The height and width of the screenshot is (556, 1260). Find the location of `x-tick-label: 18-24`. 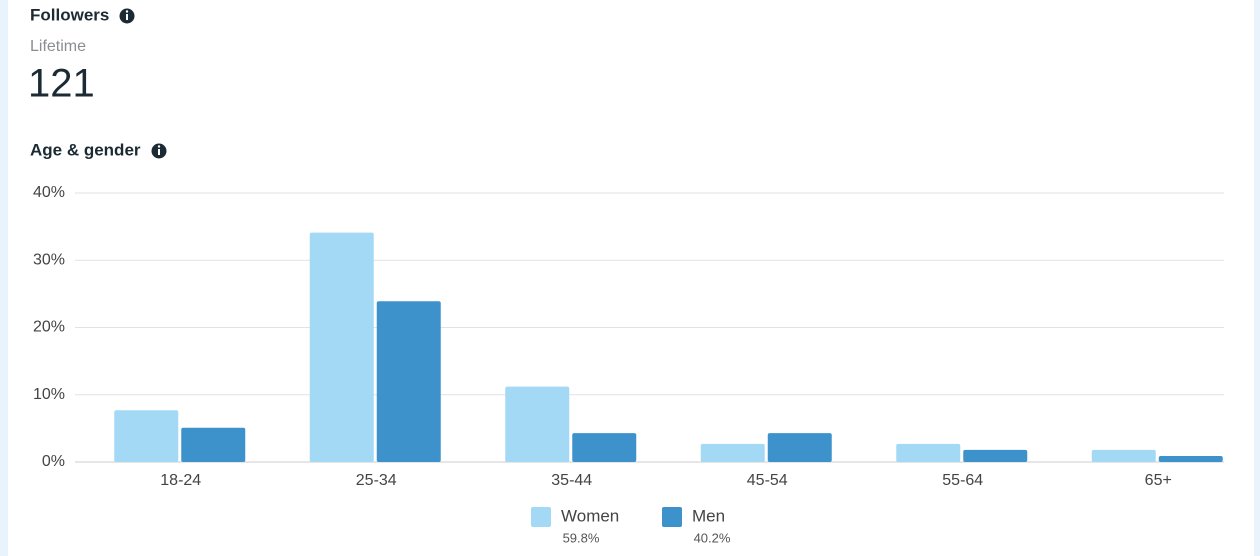

x-tick-label: 18-24 is located at coordinates (180, 480).